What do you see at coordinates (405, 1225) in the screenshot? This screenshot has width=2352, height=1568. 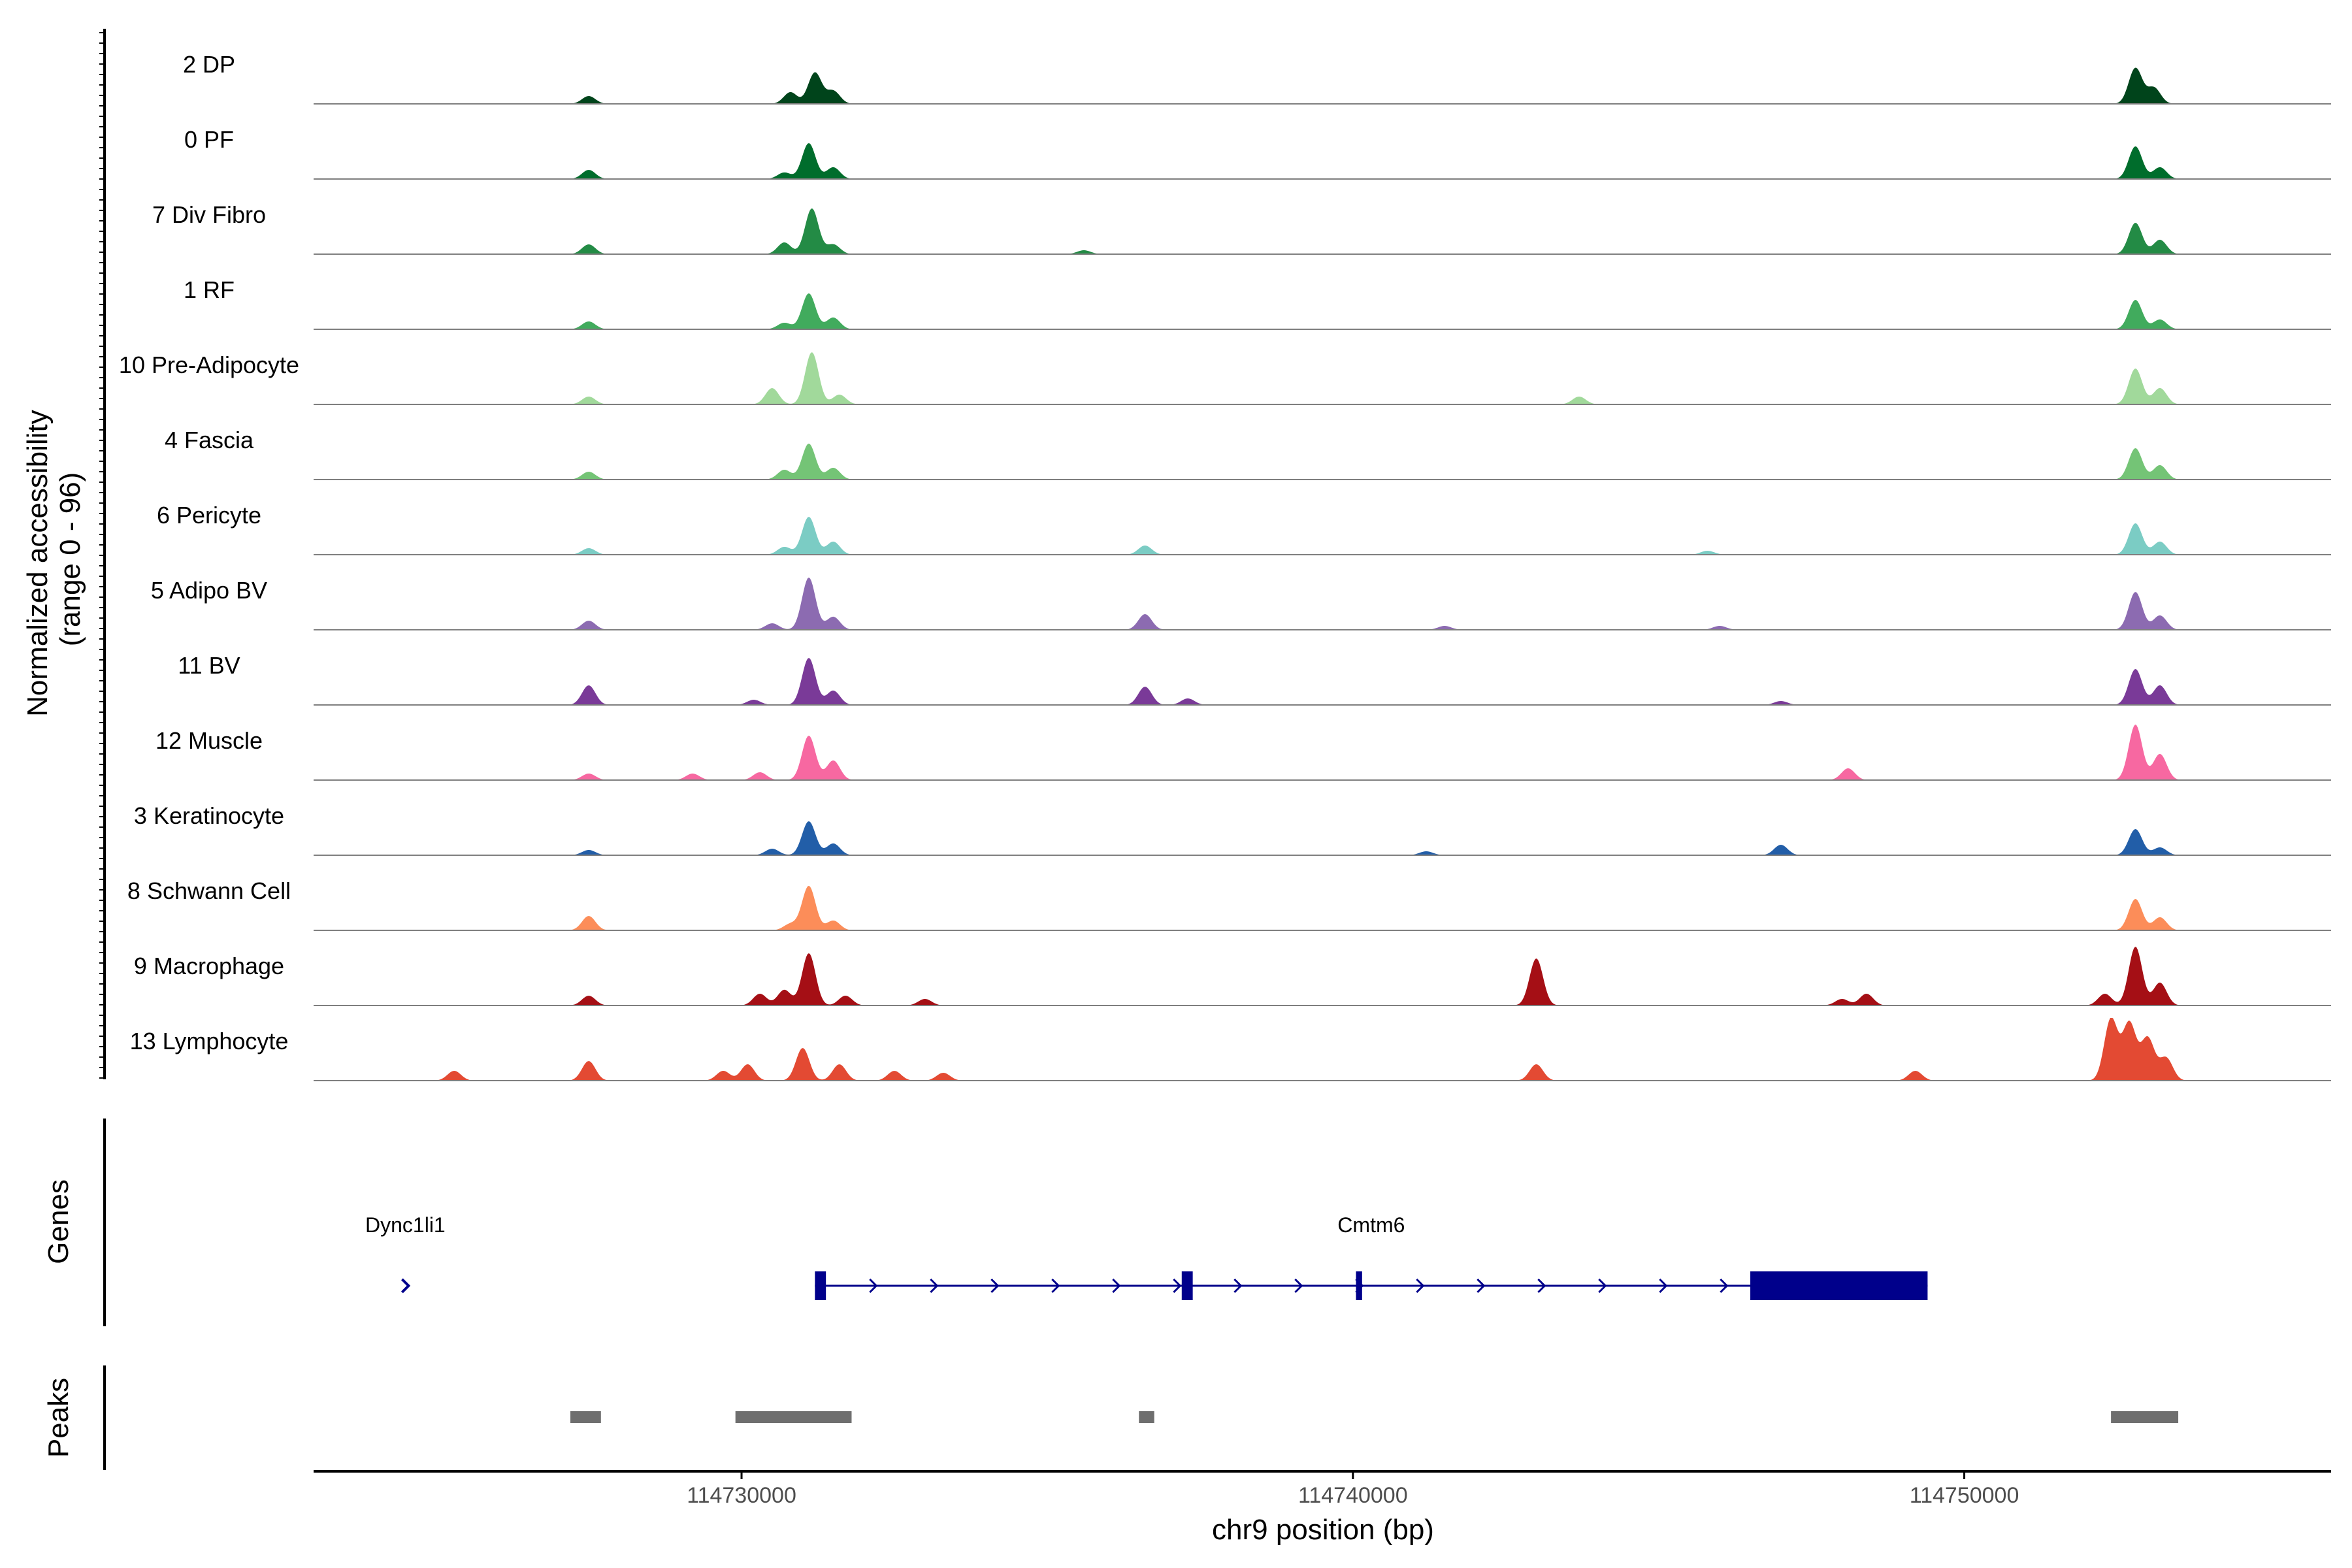 I see `gene-label: Dync1li1` at bounding box center [405, 1225].